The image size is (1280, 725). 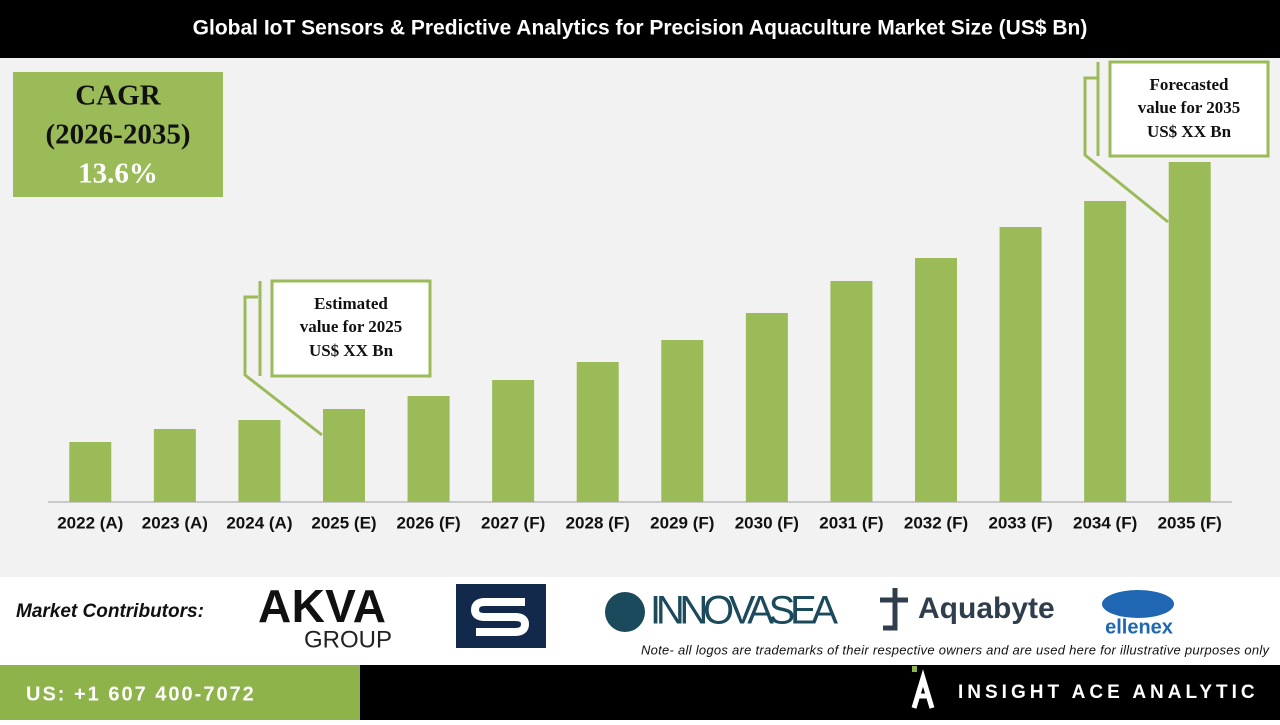 What do you see at coordinates (767, 522) in the screenshot?
I see `x-tick-label: 2030 (F)` at bounding box center [767, 522].